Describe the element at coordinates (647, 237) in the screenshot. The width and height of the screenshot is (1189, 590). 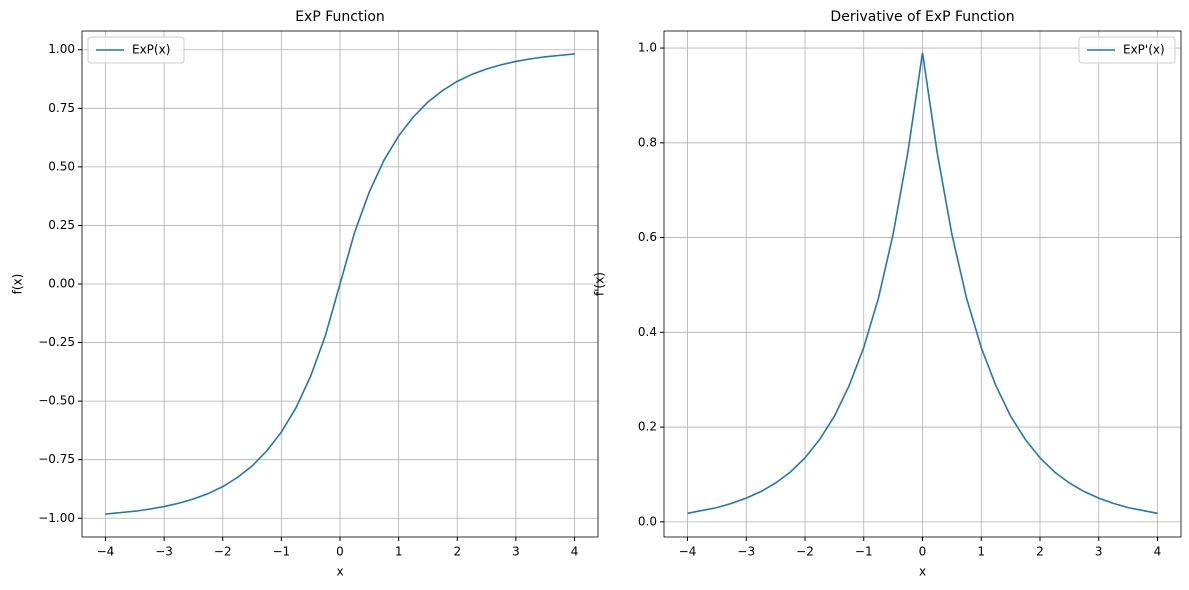
I see `y-tick-label: 0.6` at that location.